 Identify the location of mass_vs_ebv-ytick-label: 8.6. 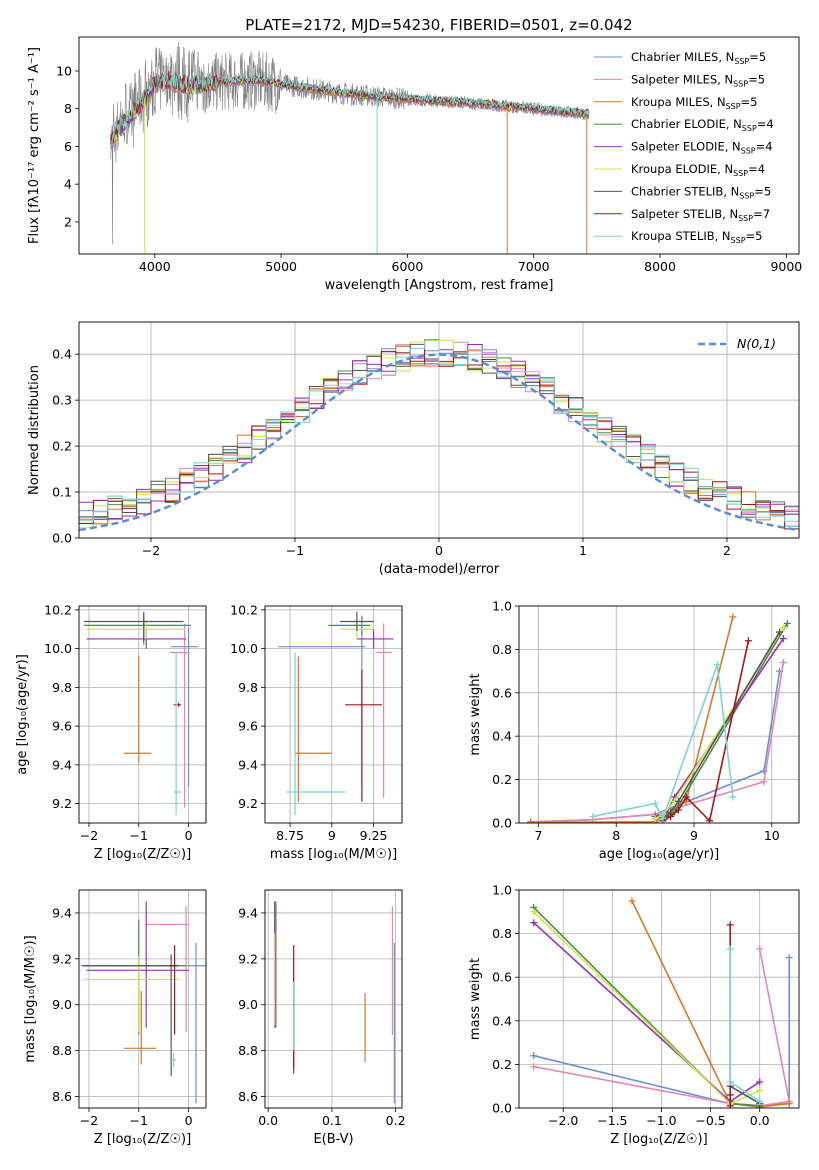
(248, 1096).